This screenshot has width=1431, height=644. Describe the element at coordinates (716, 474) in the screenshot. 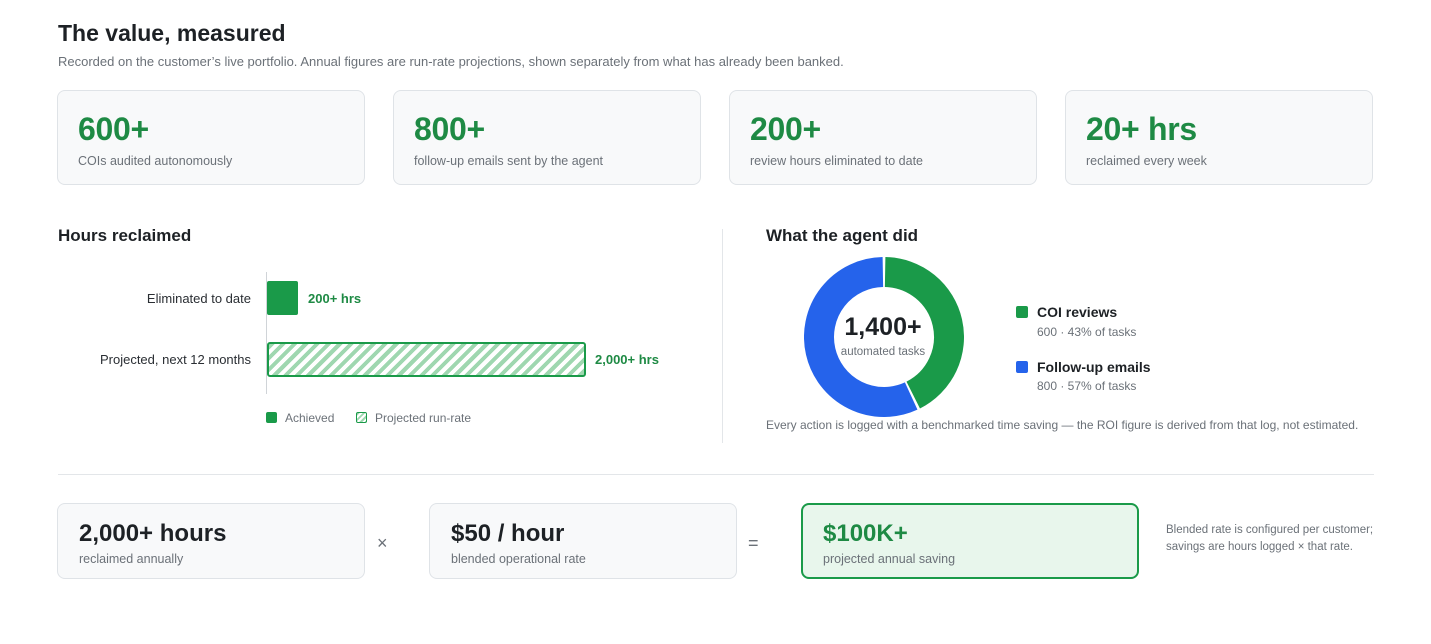

I see `section-divider-horizontal` at that location.